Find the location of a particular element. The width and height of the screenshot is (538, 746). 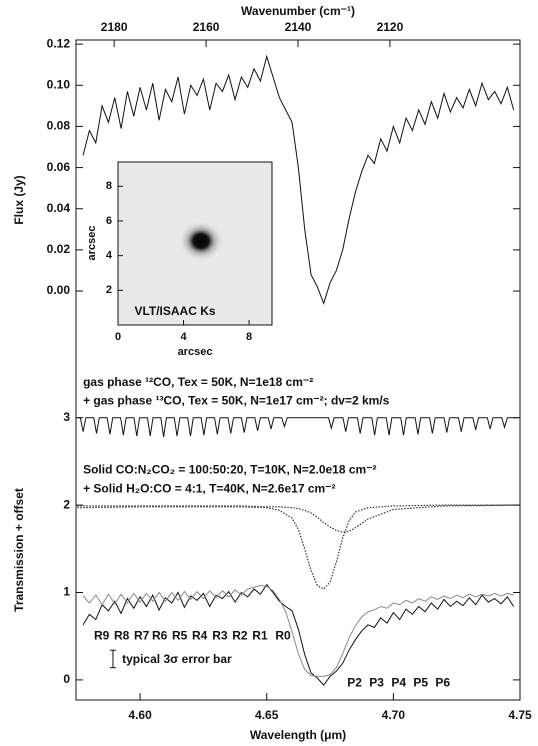

annotation: R5 is located at coordinates (180, 635).